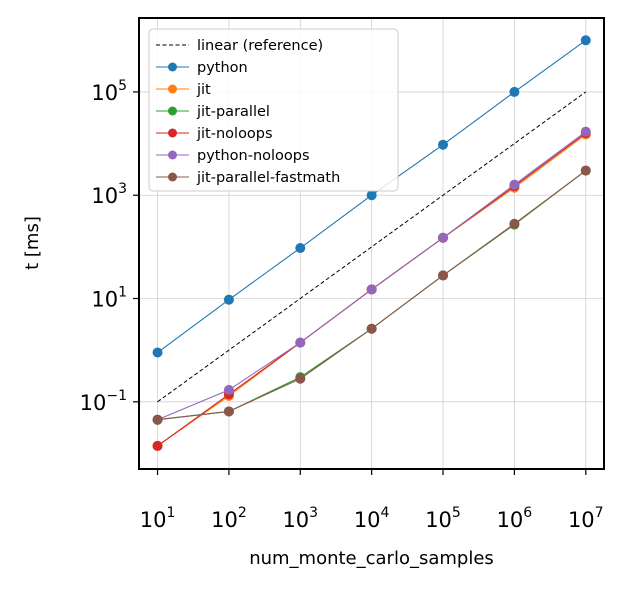 The width and height of the screenshot is (627, 590). I want to click on x-tick-label: 10³, so click(300, 518).